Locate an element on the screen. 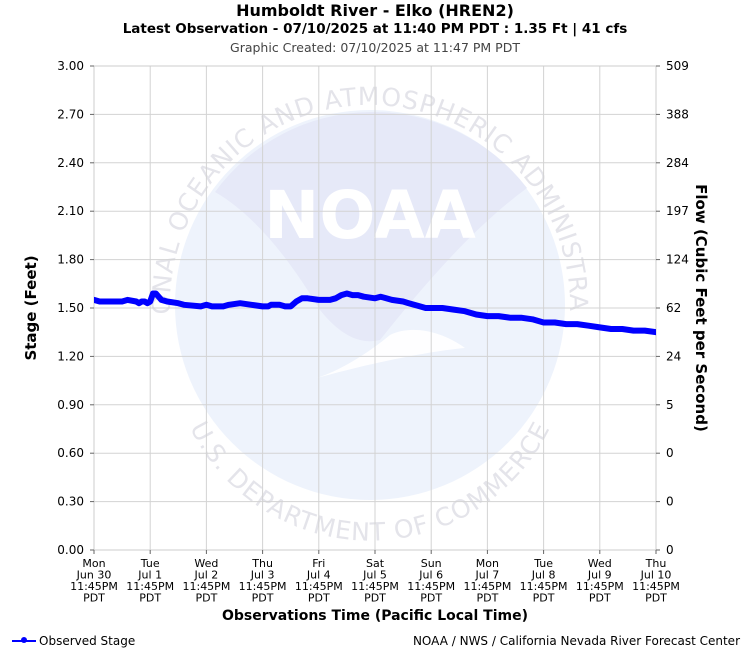  y-tick-label: 1.20 is located at coordinates (70, 356).